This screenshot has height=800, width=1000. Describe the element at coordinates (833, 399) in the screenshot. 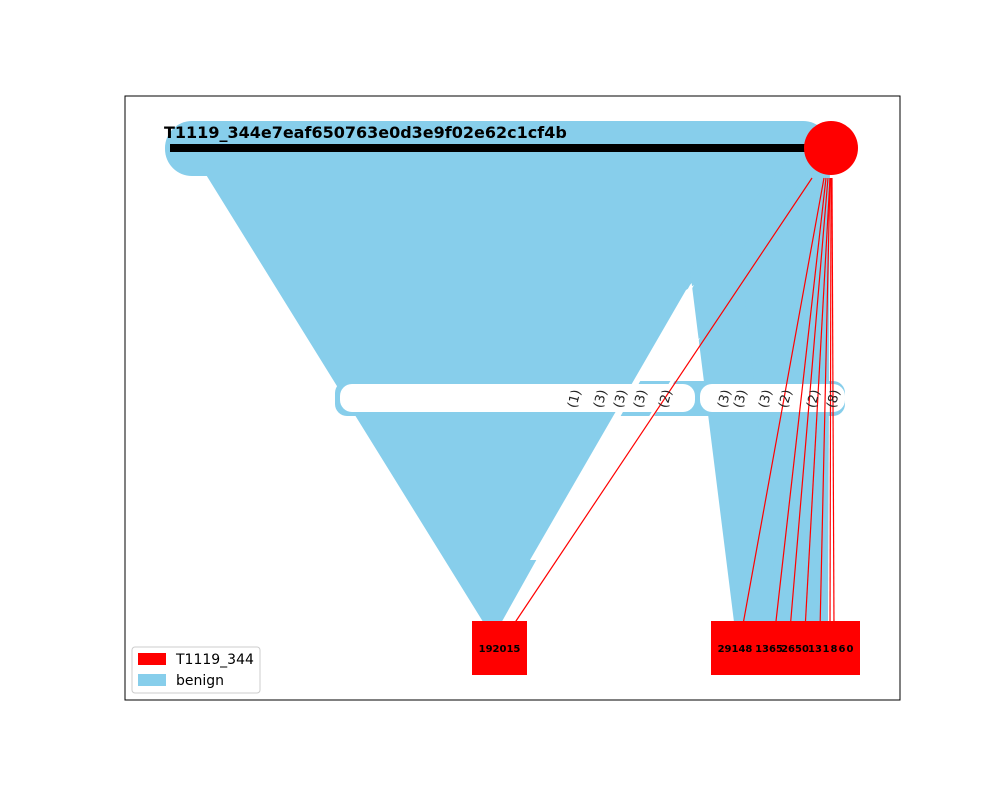

I see `edge-label-10: (8)` at that location.